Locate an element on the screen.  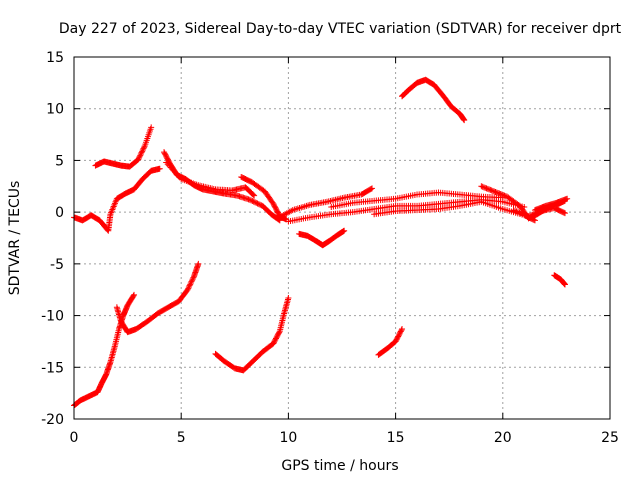
series-arc-plus5 is located at coordinates (123, 147).